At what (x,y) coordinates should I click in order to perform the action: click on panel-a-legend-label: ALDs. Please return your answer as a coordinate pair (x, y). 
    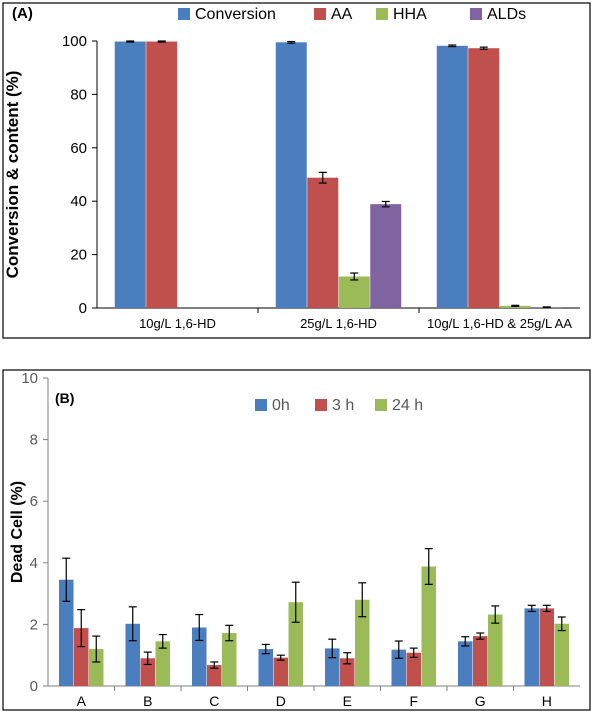
    Looking at the image, I should click on (506, 14).